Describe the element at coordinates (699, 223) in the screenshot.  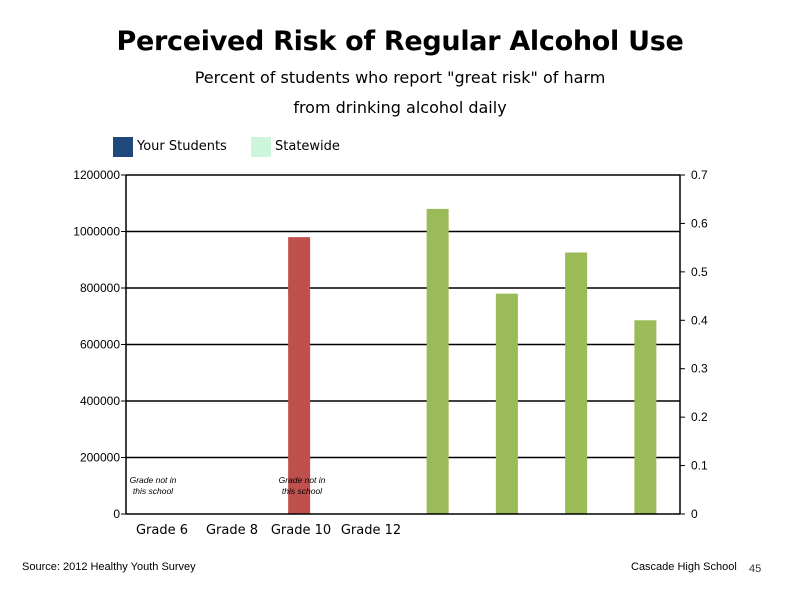
I see `right-axis-tick-label: 0.6` at that location.